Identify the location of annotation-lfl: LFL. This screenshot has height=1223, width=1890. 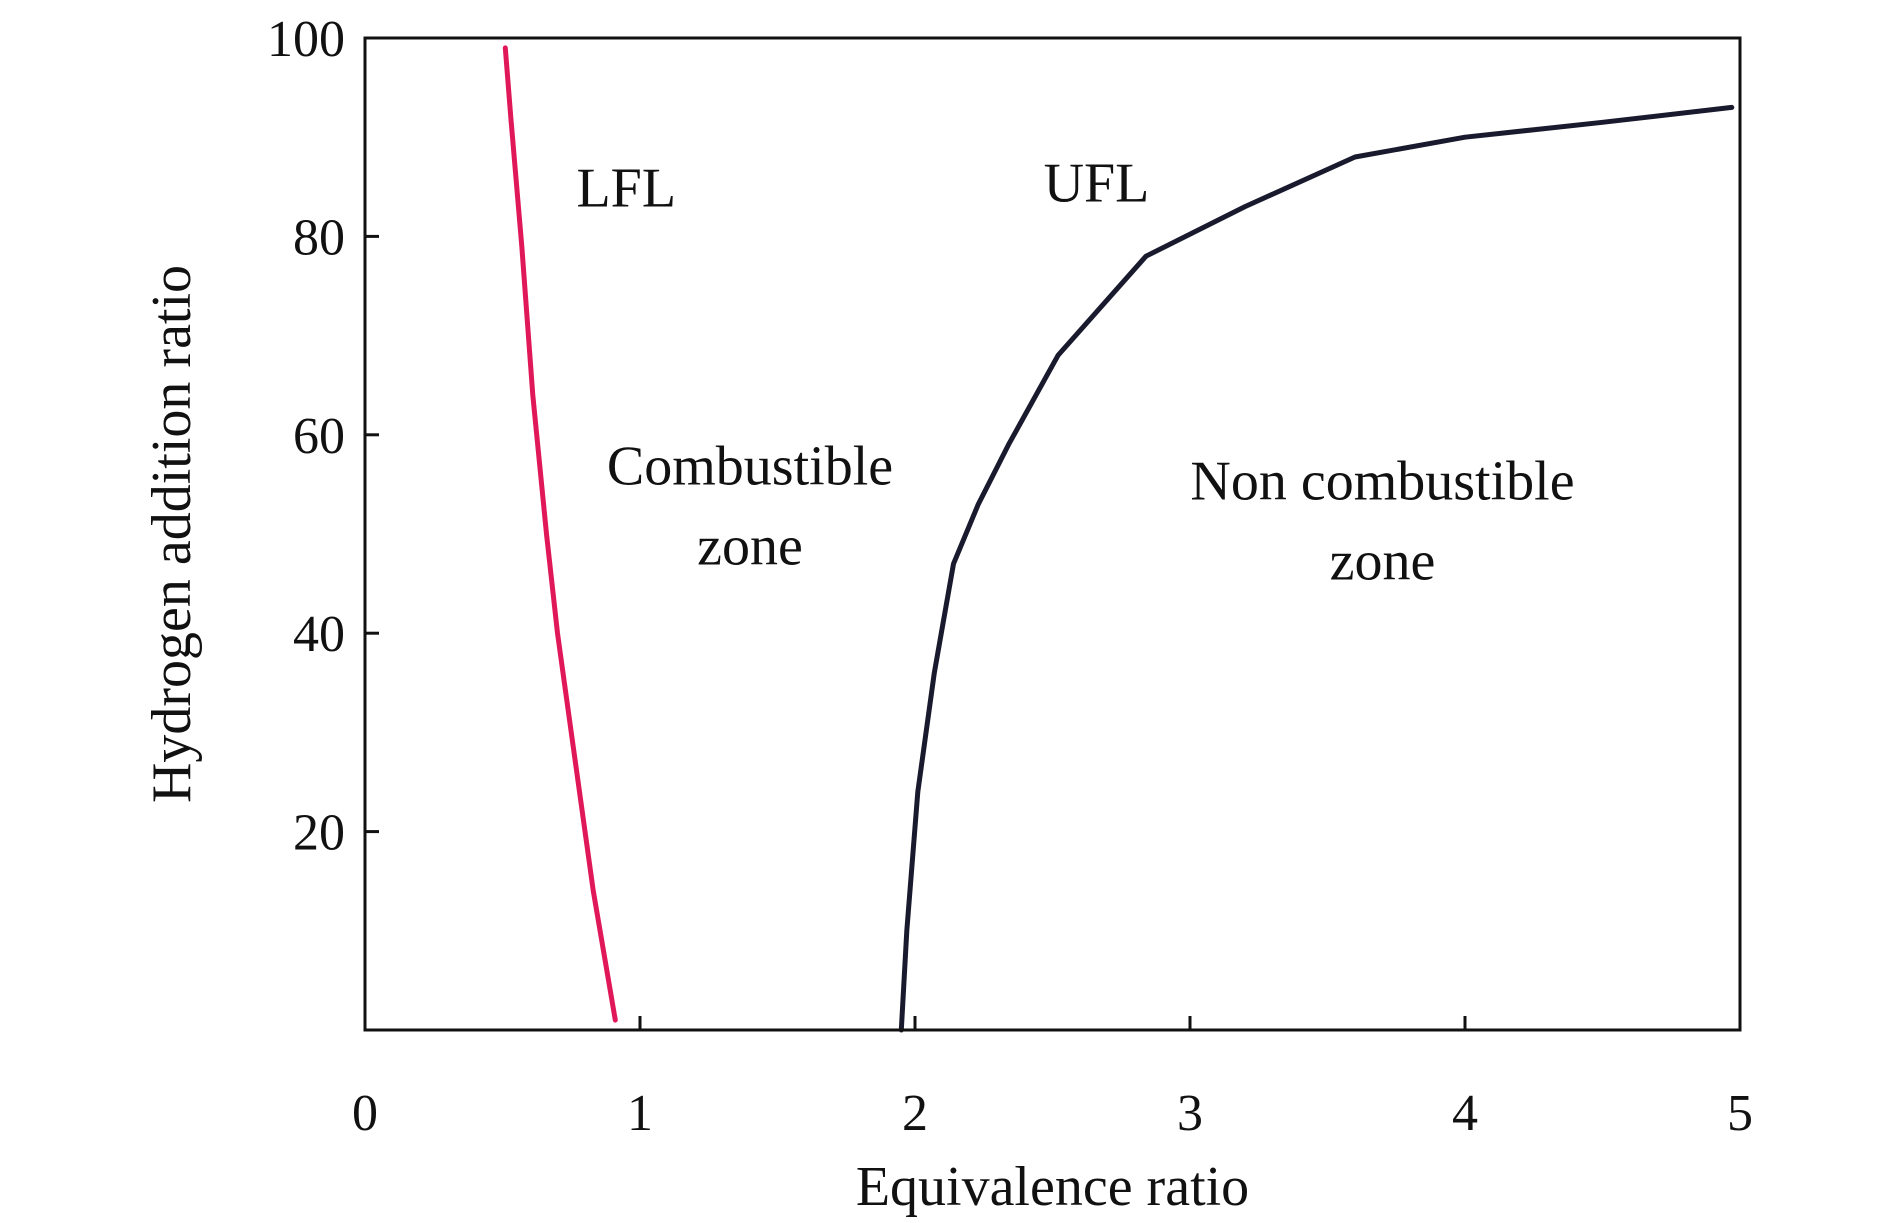
(626, 189).